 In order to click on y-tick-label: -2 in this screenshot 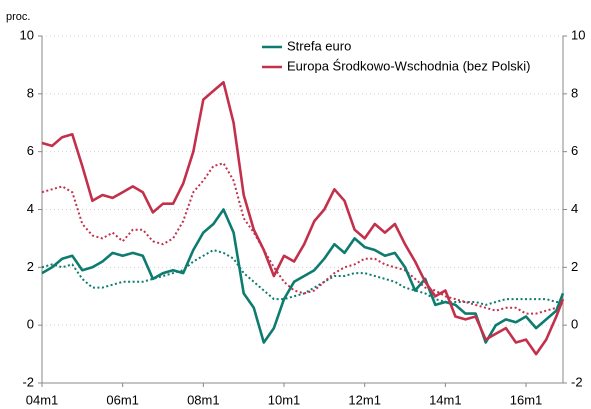, I will do `click(28, 381)`.